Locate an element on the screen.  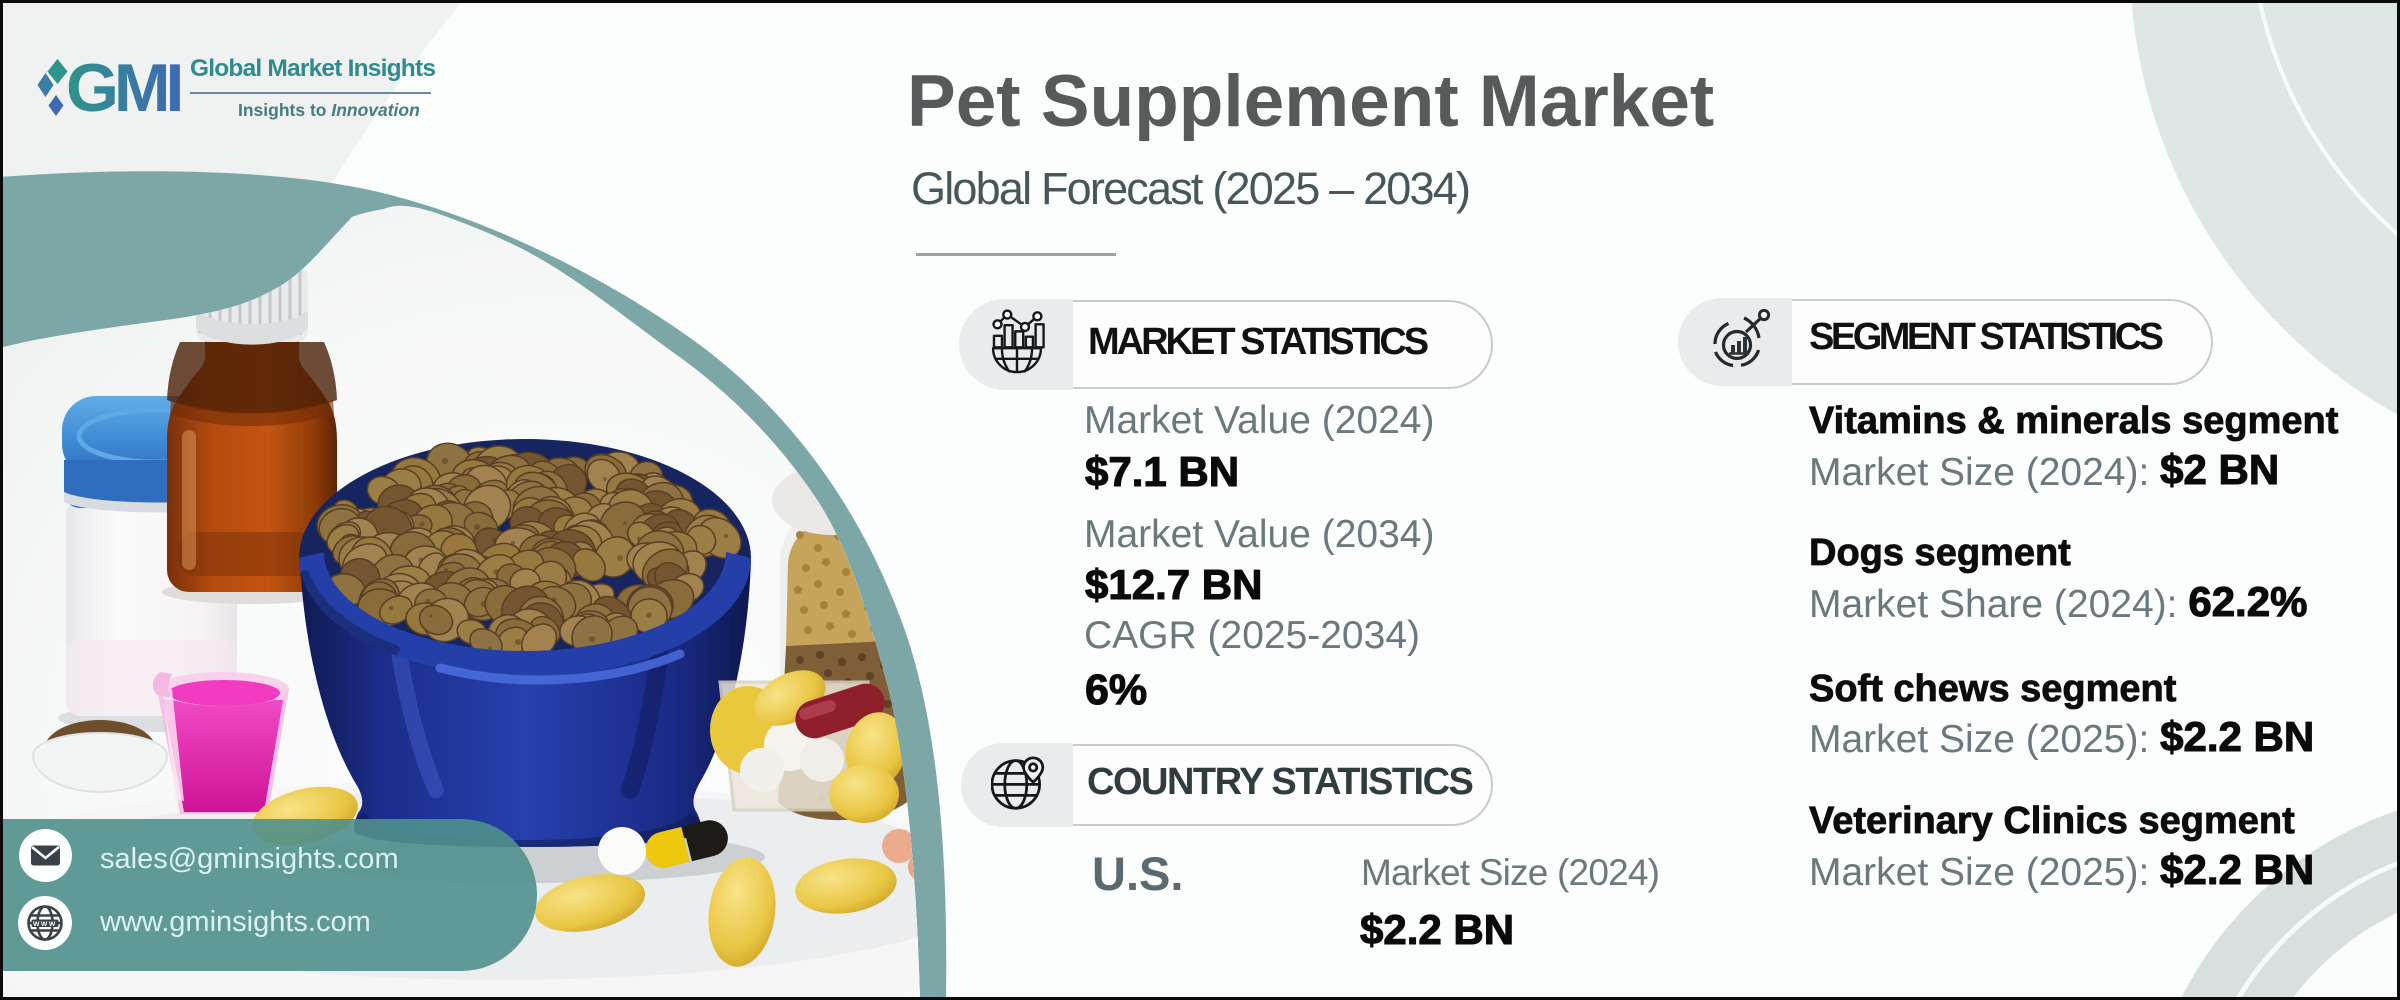
svg-text: WWW is located at coordinates (45, 924).